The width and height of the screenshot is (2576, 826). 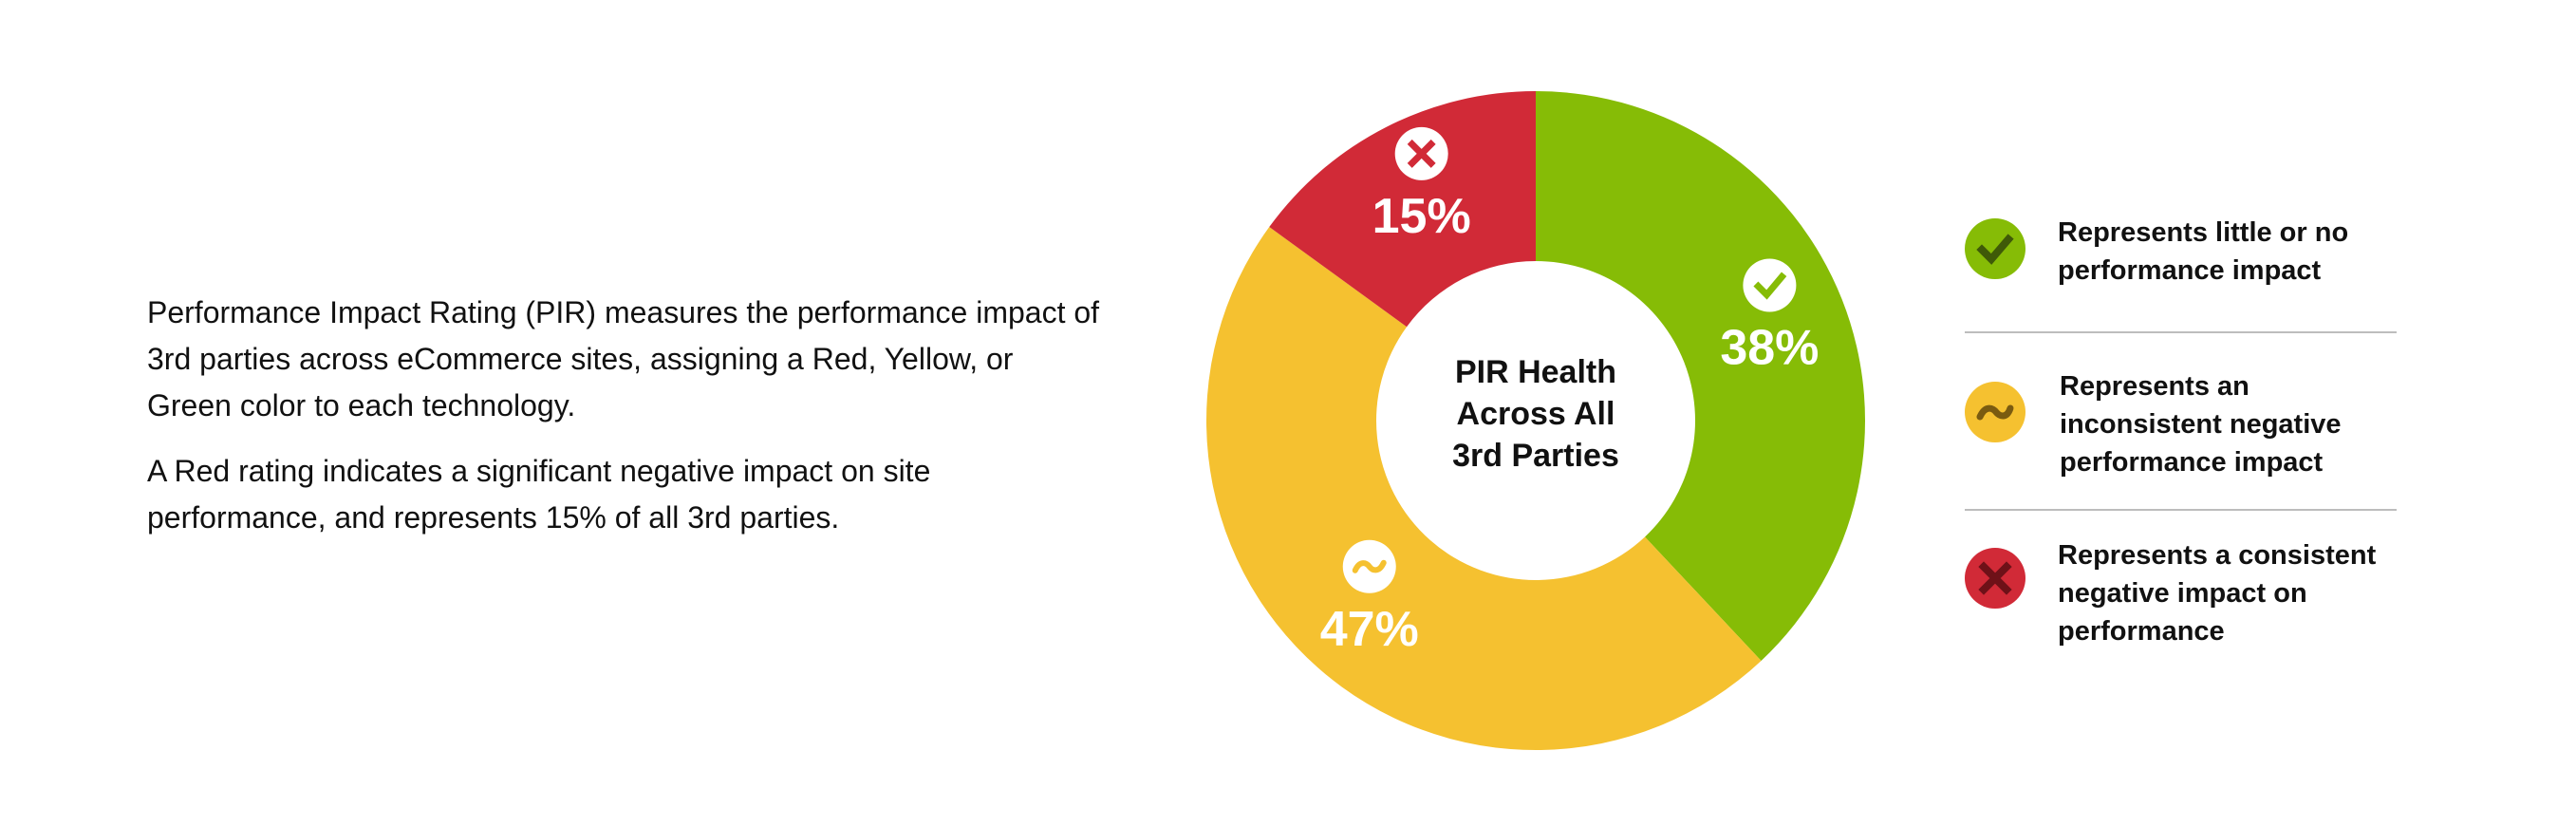 What do you see at coordinates (1701, 376) in the screenshot?
I see `donut-slice-green` at bounding box center [1701, 376].